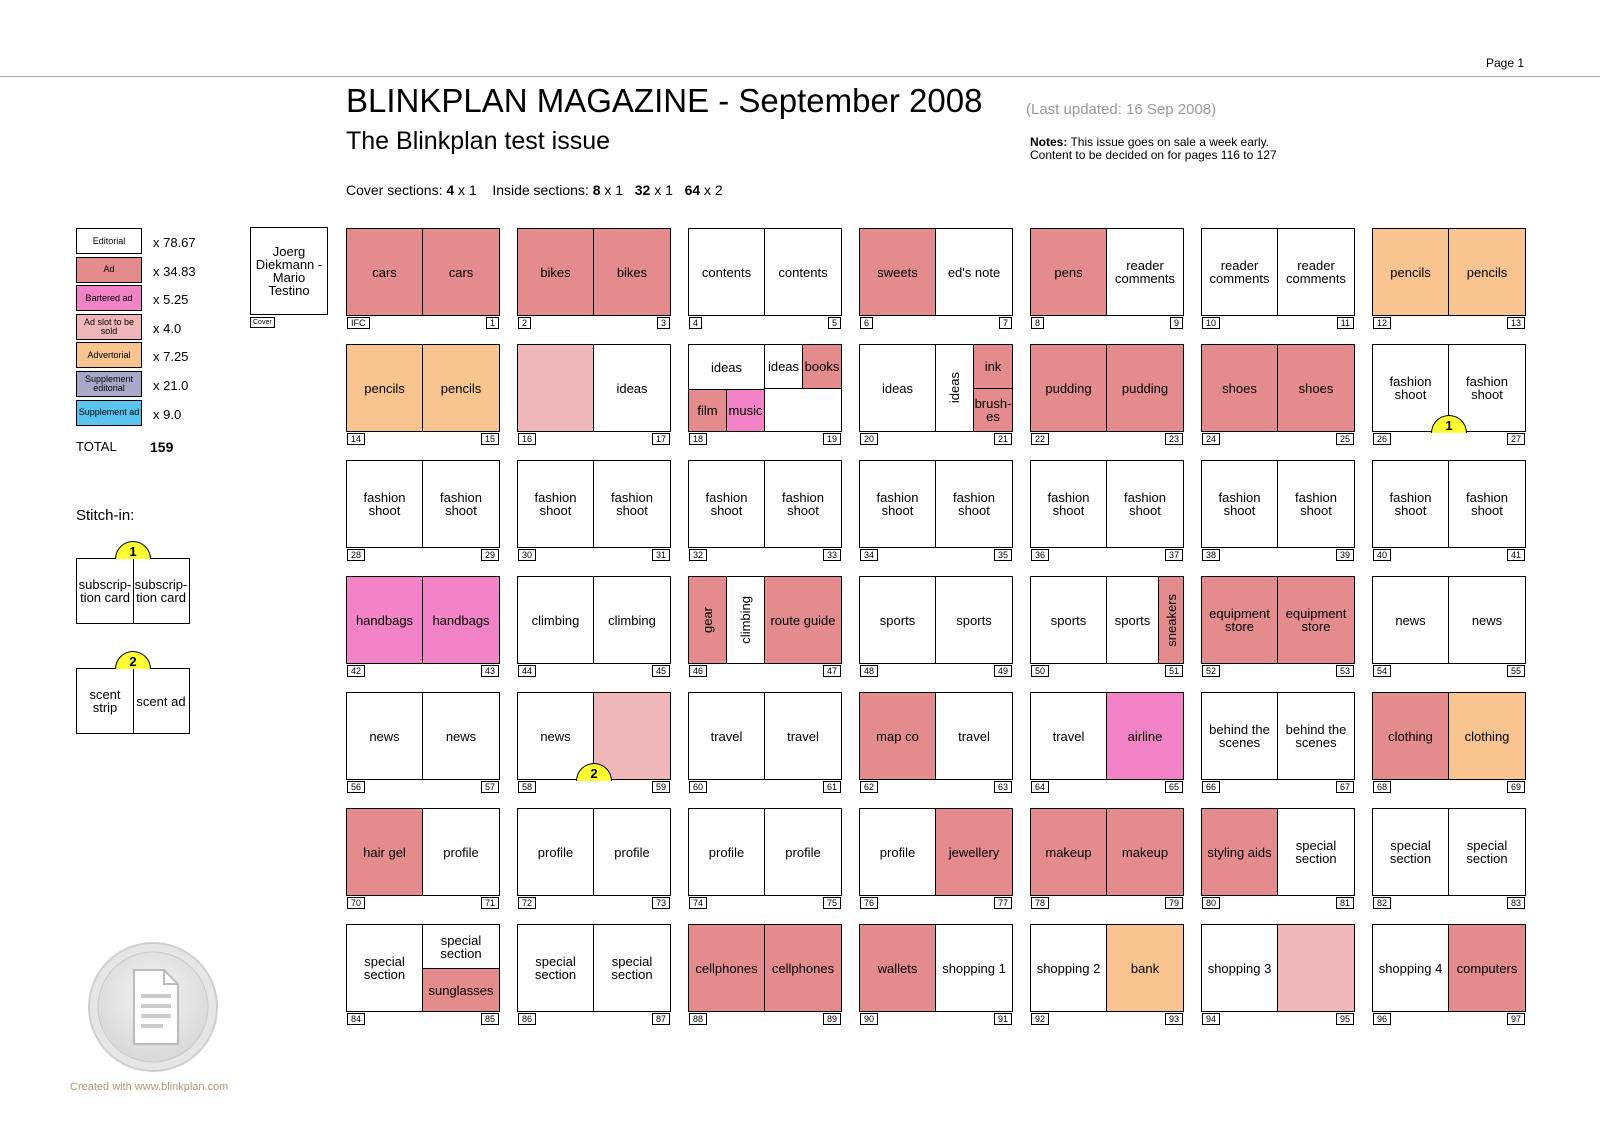  What do you see at coordinates (1173, 671) in the screenshot?
I see `page-number-right: 51` at bounding box center [1173, 671].